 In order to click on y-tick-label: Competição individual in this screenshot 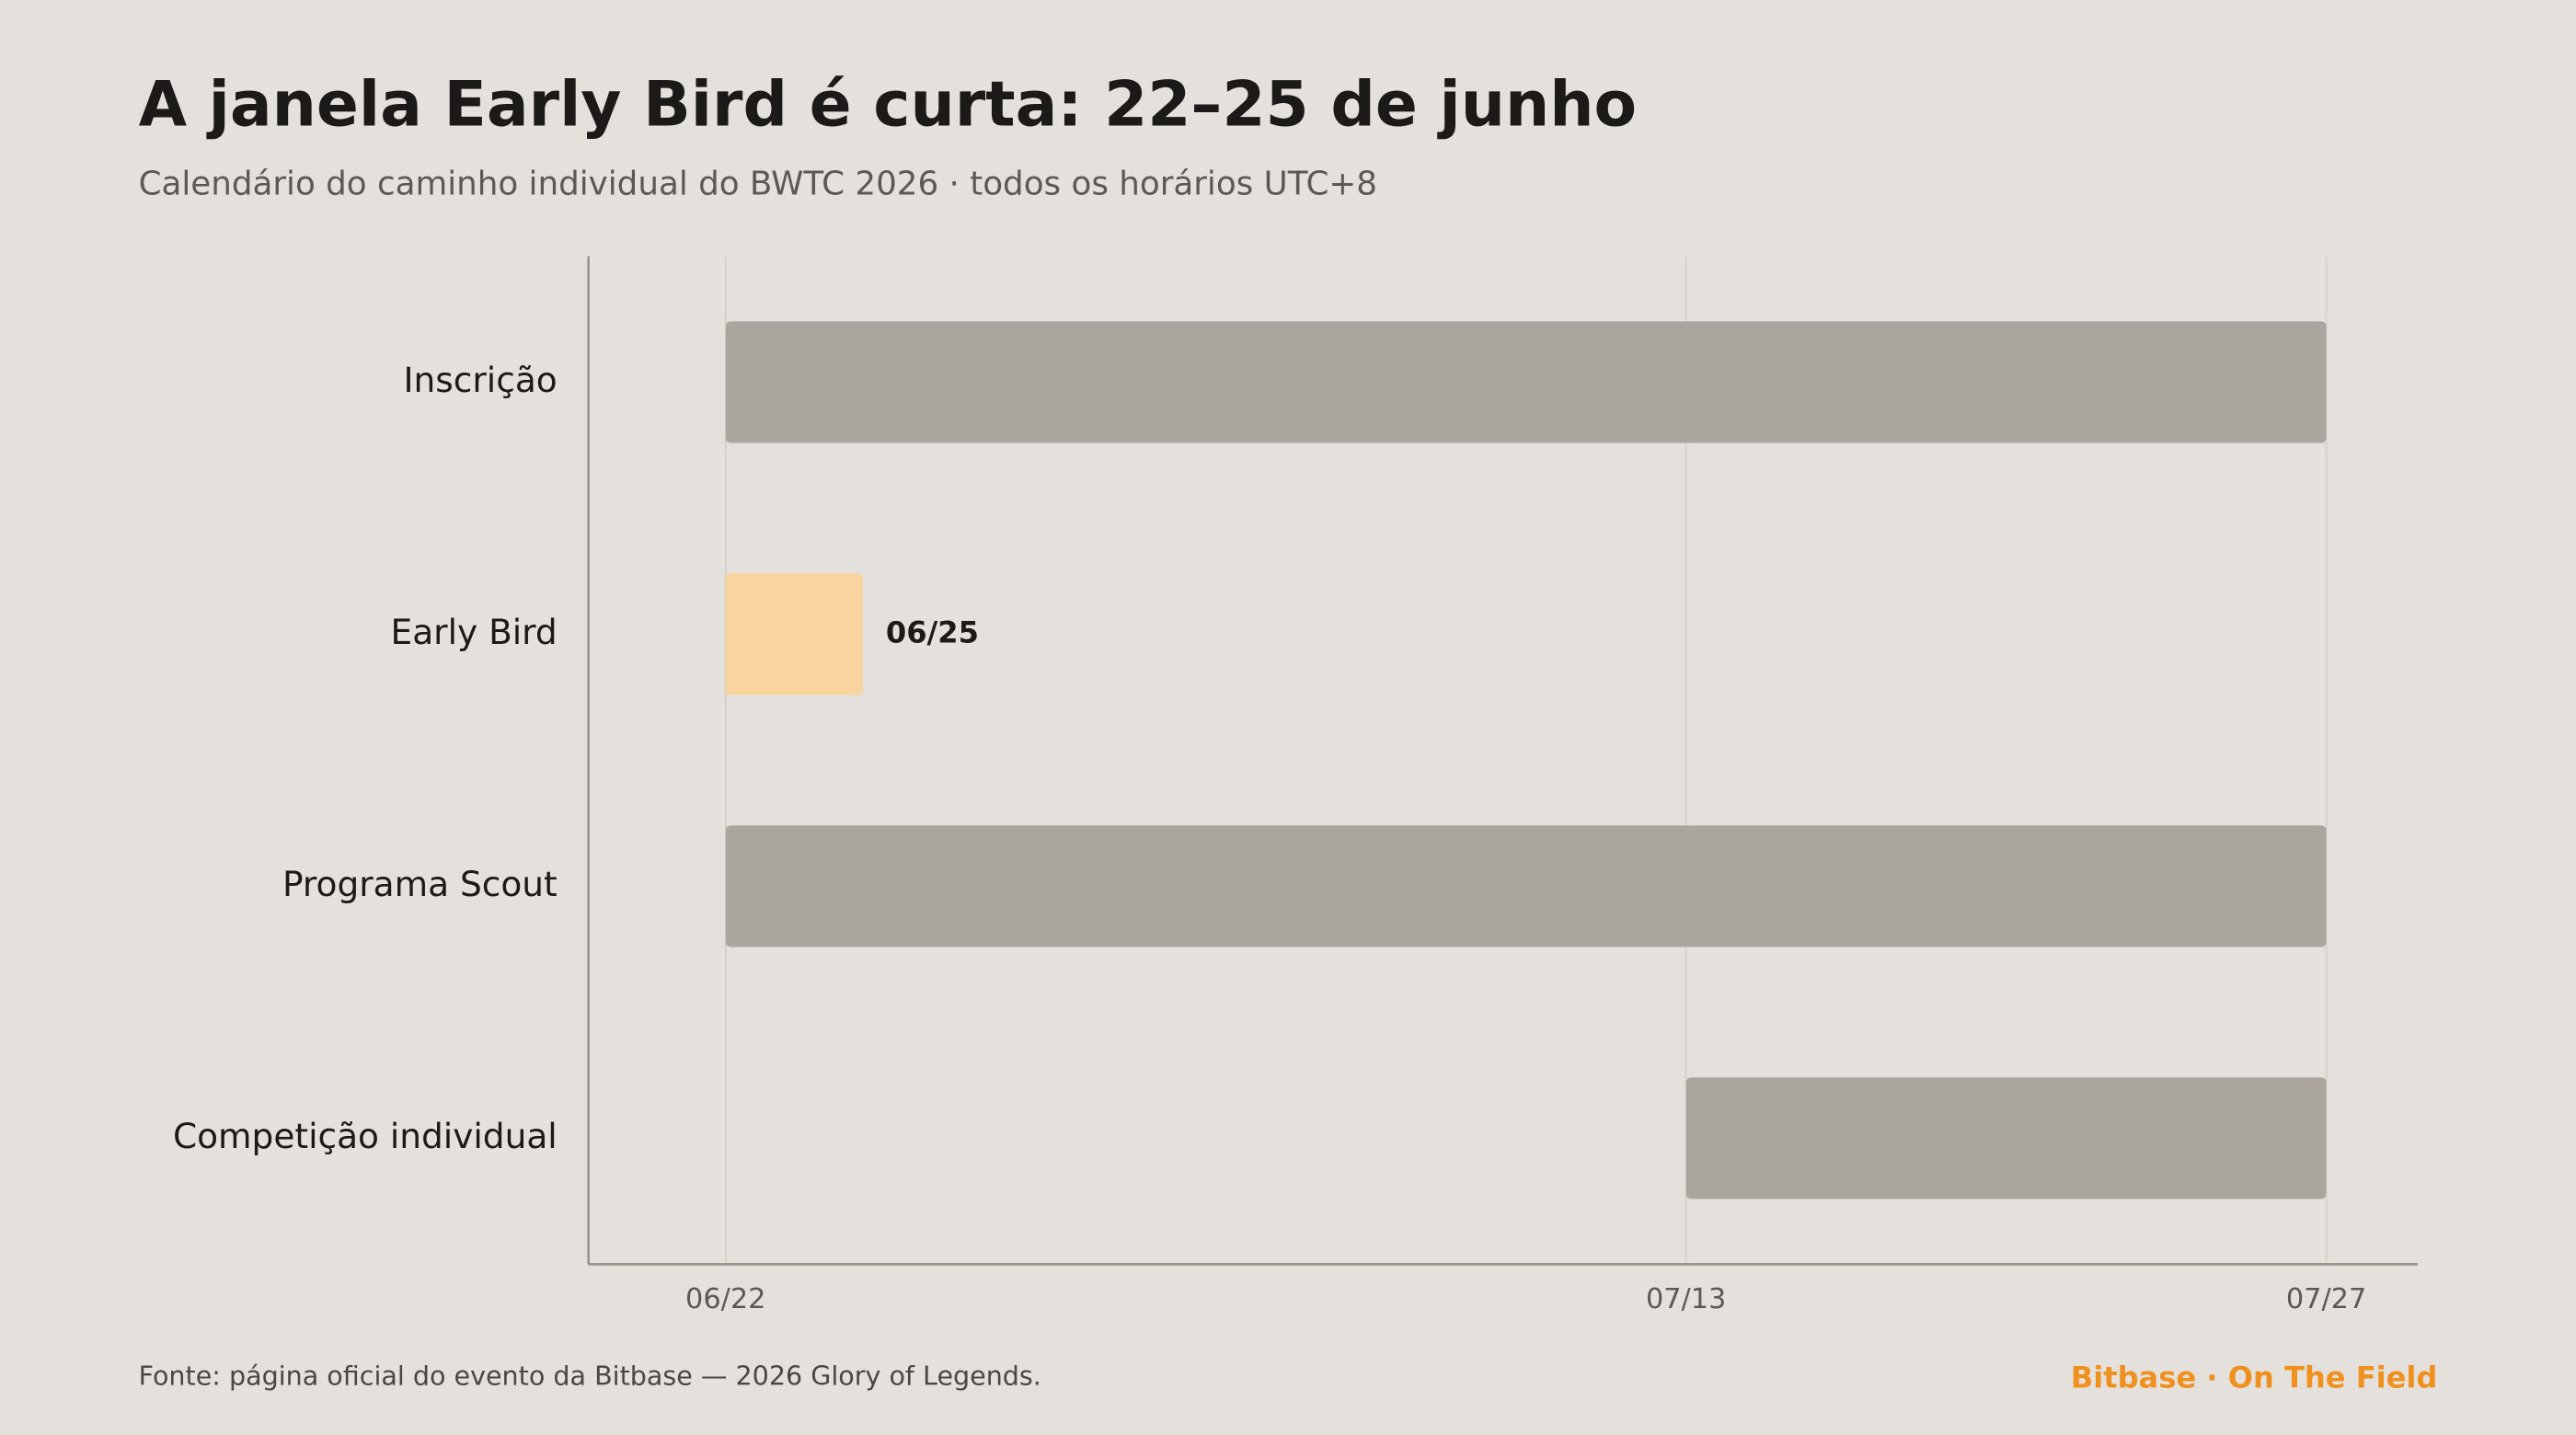, I will do `click(365, 1136)`.